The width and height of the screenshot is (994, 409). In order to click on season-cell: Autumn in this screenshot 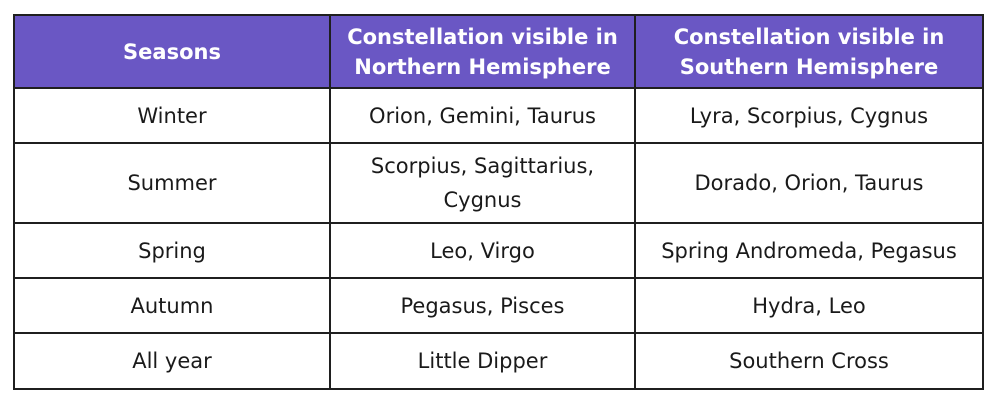, I will do `click(172, 305)`.